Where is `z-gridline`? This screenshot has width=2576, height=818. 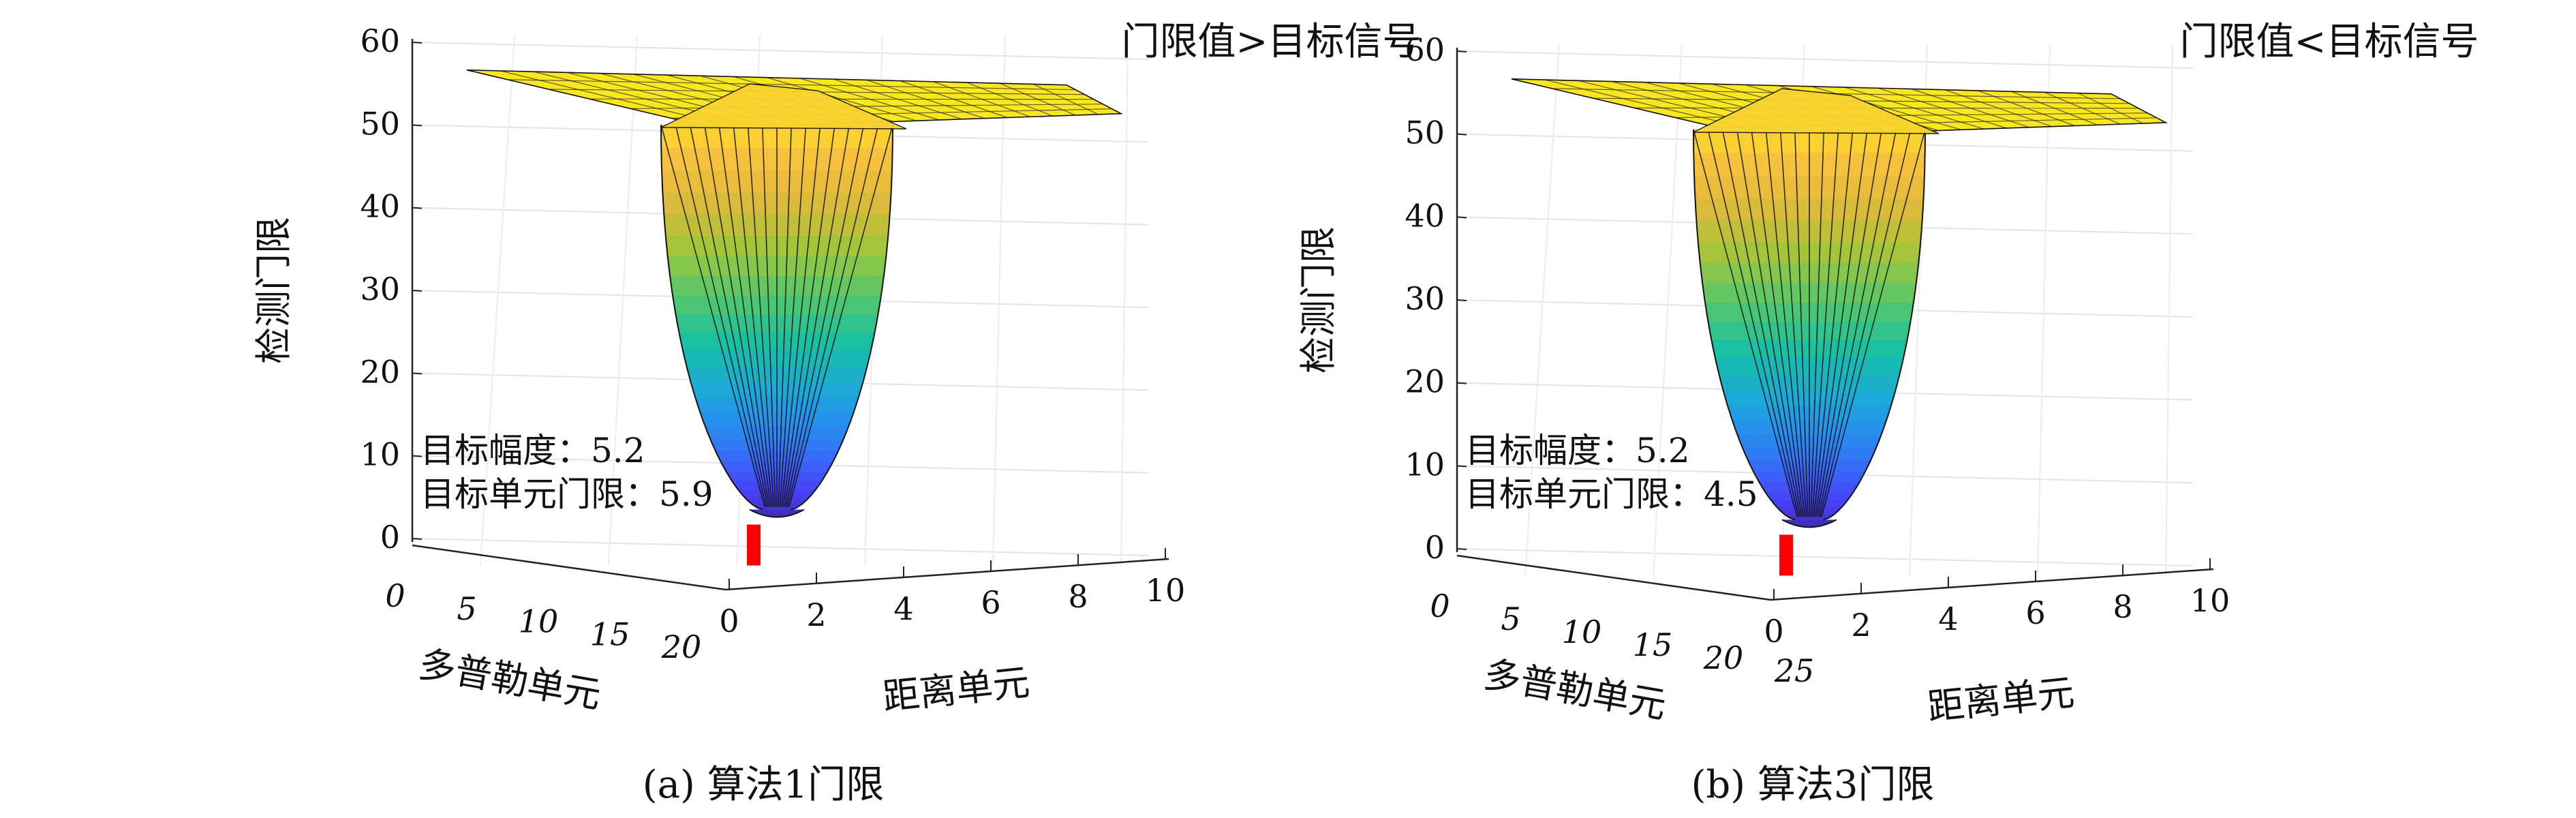 z-gridline is located at coordinates (1825, 59).